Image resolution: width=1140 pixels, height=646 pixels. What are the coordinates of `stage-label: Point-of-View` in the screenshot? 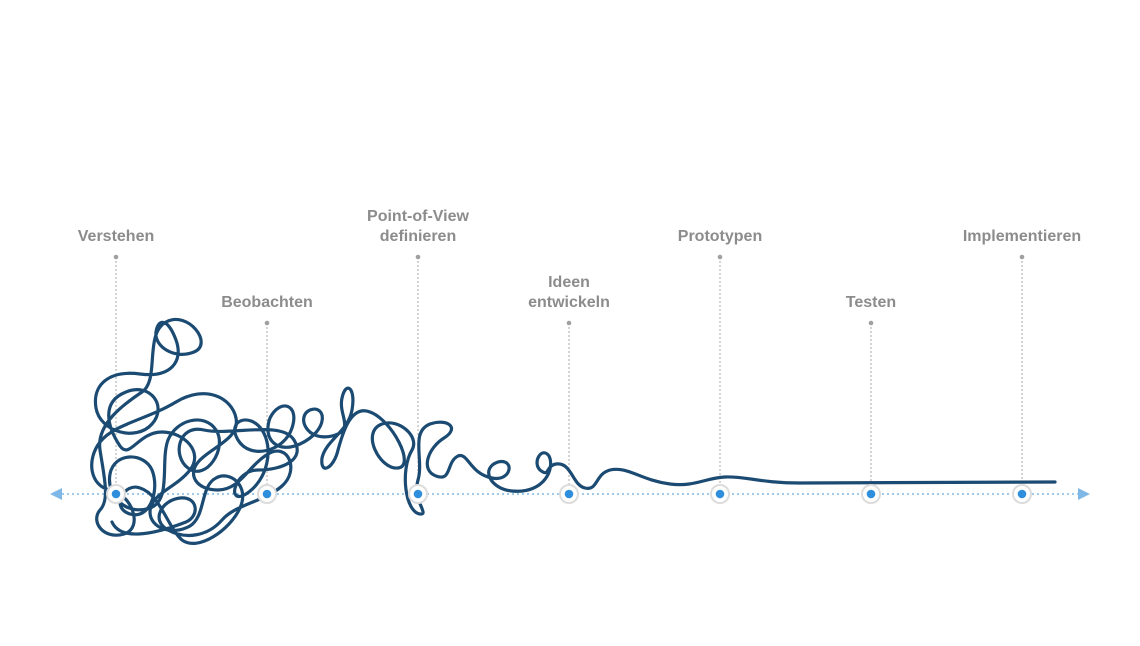 It's located at (418, 216).